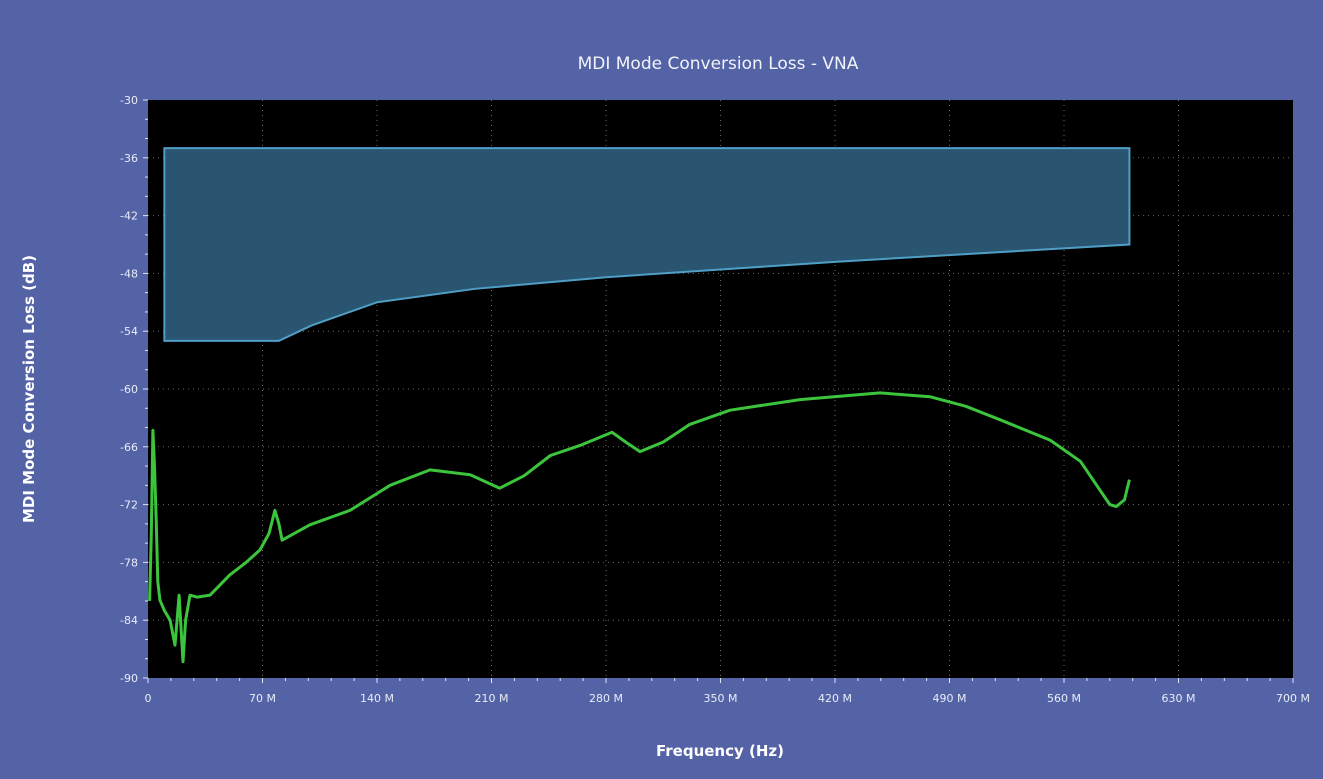  What do you see at coordinates (129, 216) in the screenshot?
I see `y-tick-label: -42` at bounding box center [129, 216].